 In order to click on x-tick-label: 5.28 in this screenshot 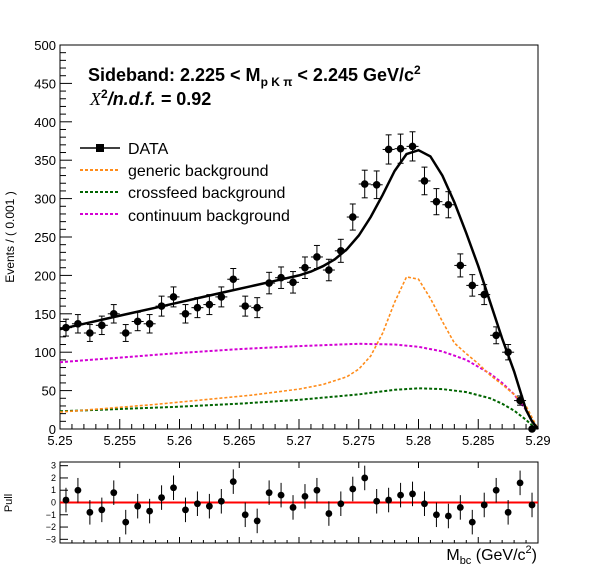, I will do `click(418, 440)`.